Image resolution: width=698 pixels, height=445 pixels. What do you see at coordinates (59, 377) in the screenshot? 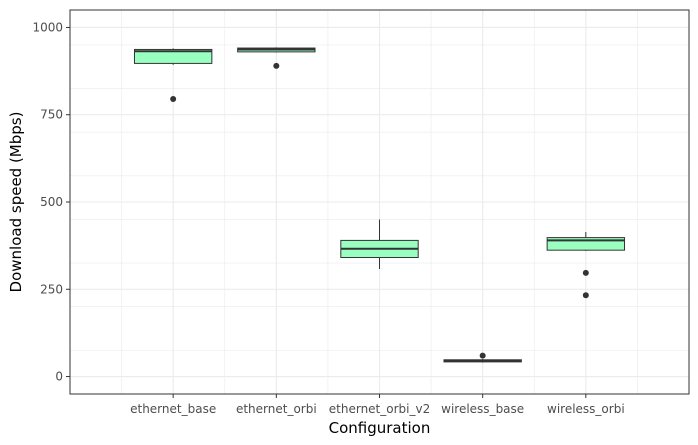
I see `y-tick-label: 0` at bounding box center [59, 377].